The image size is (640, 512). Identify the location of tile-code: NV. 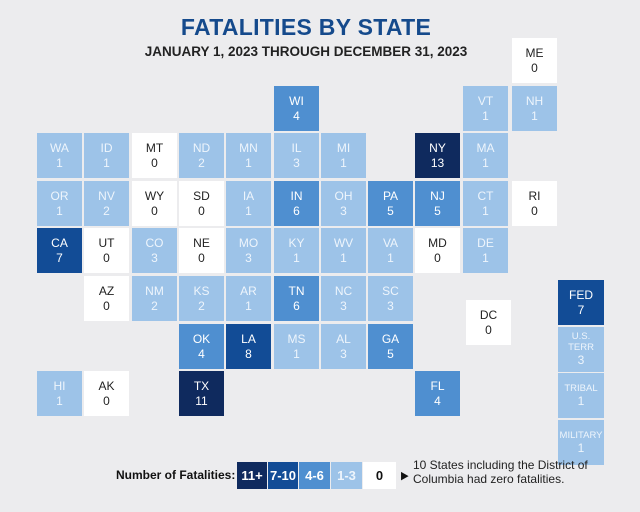
(106, 195).